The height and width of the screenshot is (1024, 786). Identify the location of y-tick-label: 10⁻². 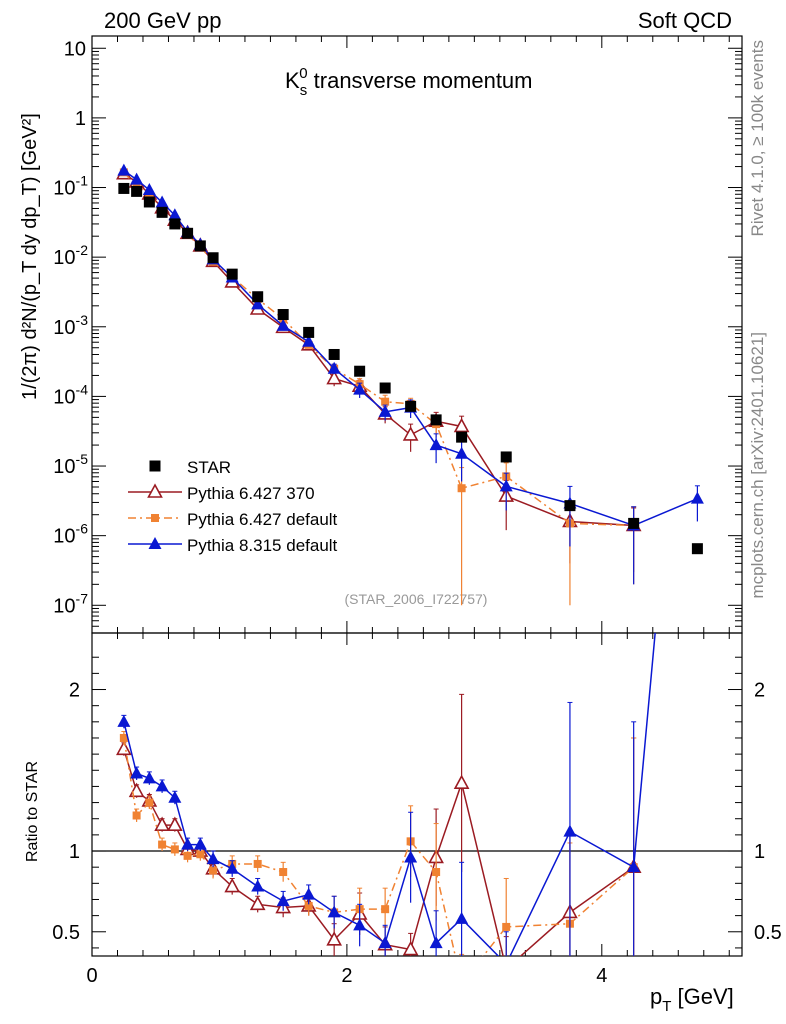
(70, 255).